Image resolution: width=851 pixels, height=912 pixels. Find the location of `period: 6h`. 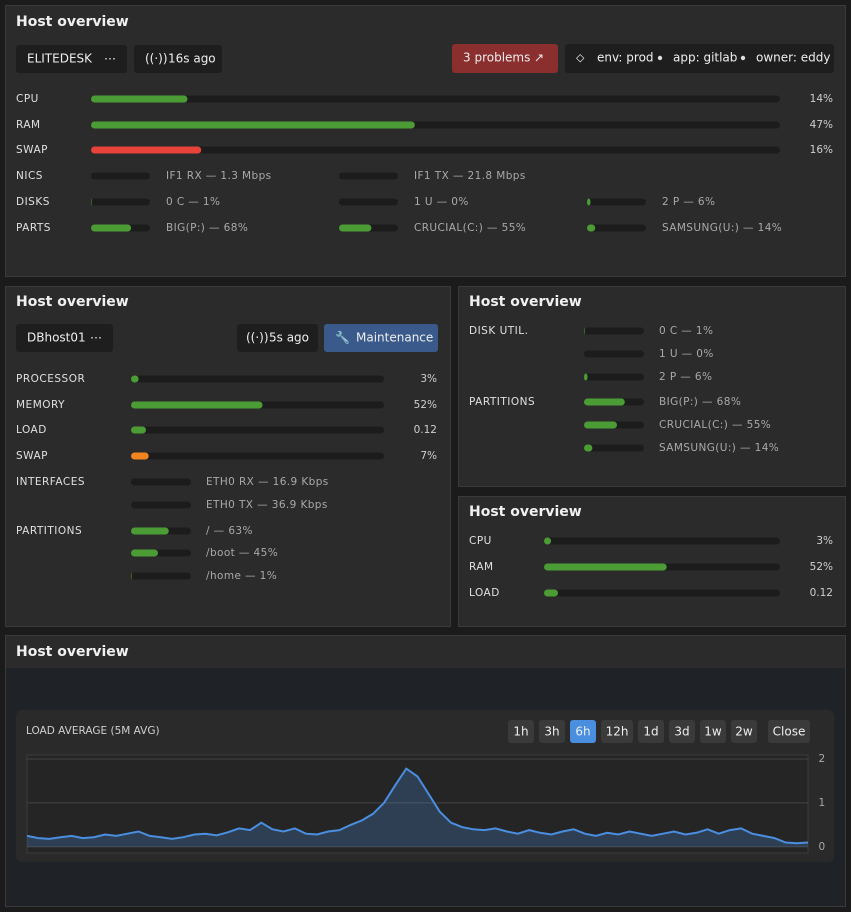

period: 6h is located at coordinates (582, 732).